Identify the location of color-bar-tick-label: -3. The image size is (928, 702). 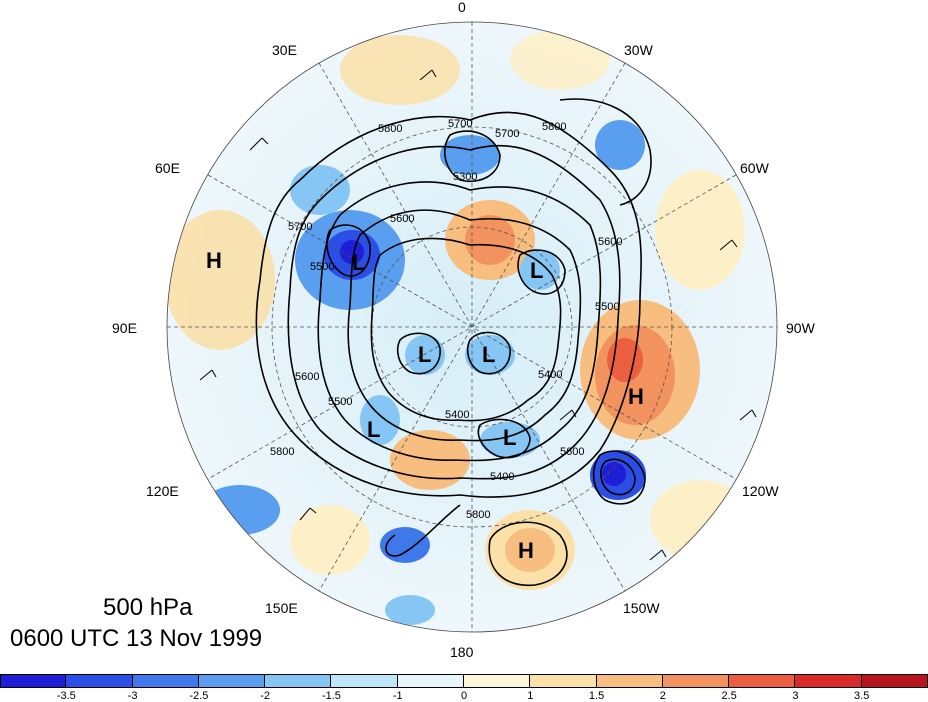
(132, 696).